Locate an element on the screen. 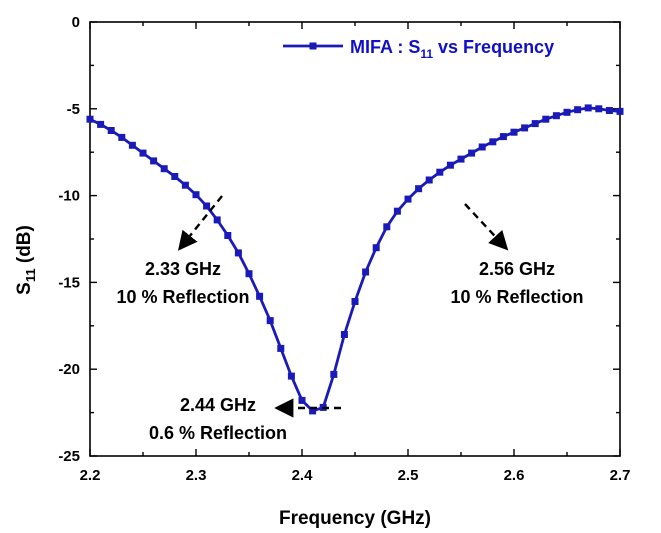 Image resolution: width=661 pixels, height=533 pixels. annotation-2-33-reflection: 10 % Reflection is located at coordinates (182, 297).